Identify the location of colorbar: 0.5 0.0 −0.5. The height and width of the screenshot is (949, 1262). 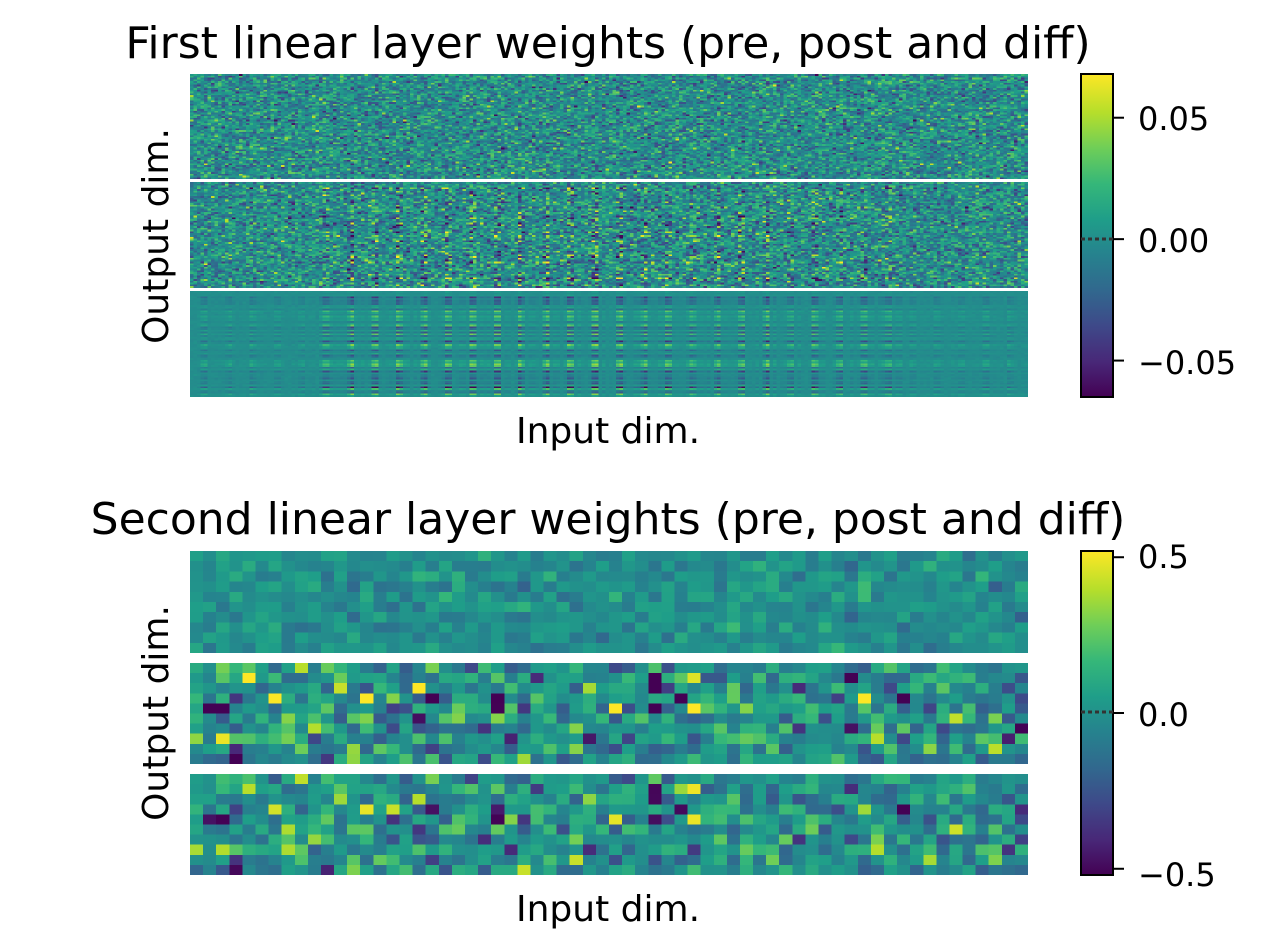
(1148, 716).